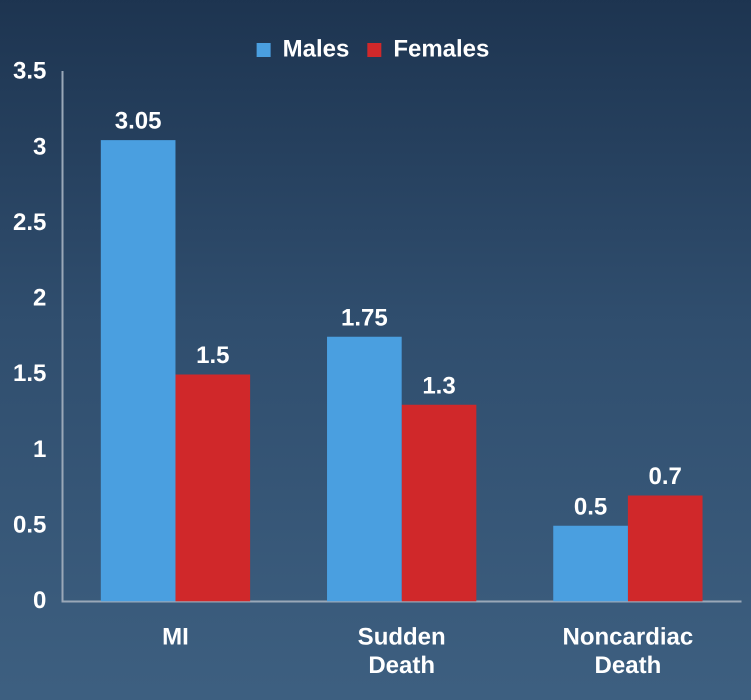 This screenshot has width=751, height=700. I want to click on data-label: 0.7, so click(665, 476).